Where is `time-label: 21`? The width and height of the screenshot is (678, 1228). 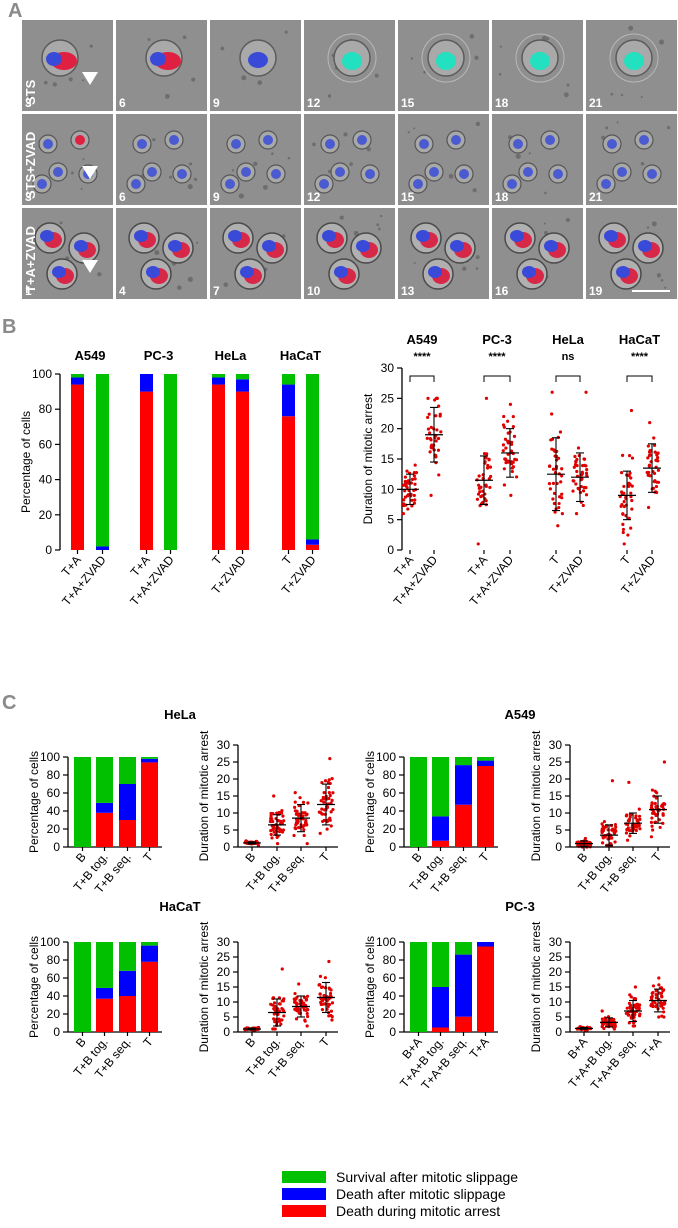
time-label: 21 is located at coordinates (596, 103).